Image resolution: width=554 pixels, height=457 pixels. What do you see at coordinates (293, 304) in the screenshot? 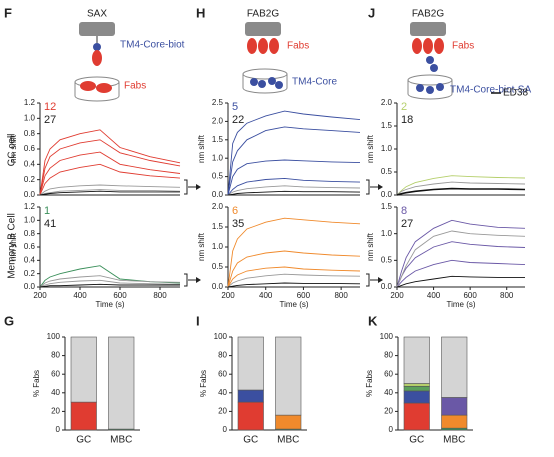
I see `x-axis-label: Time (s)` at bounding box center [293, 304].